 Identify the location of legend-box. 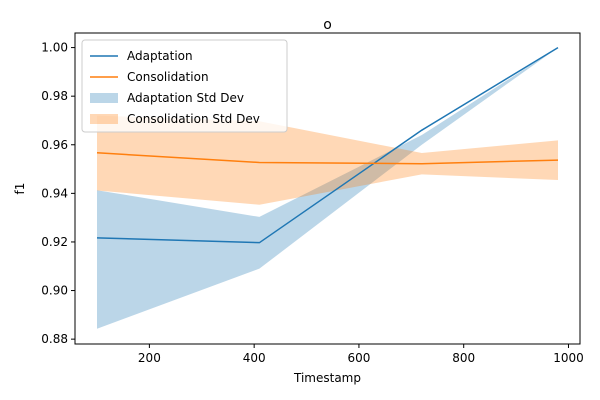
(184, 86).